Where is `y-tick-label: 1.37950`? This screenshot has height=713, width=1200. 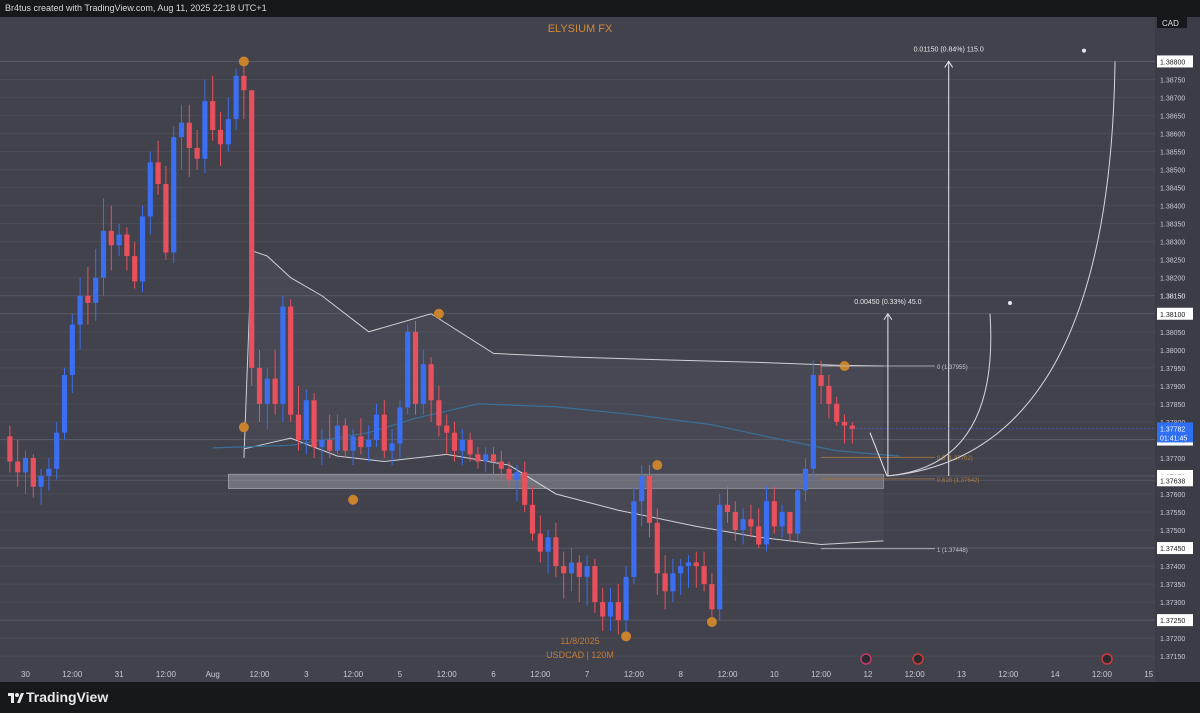 y-tick-label: 1.37950 is located at coordinates (1172, 369).